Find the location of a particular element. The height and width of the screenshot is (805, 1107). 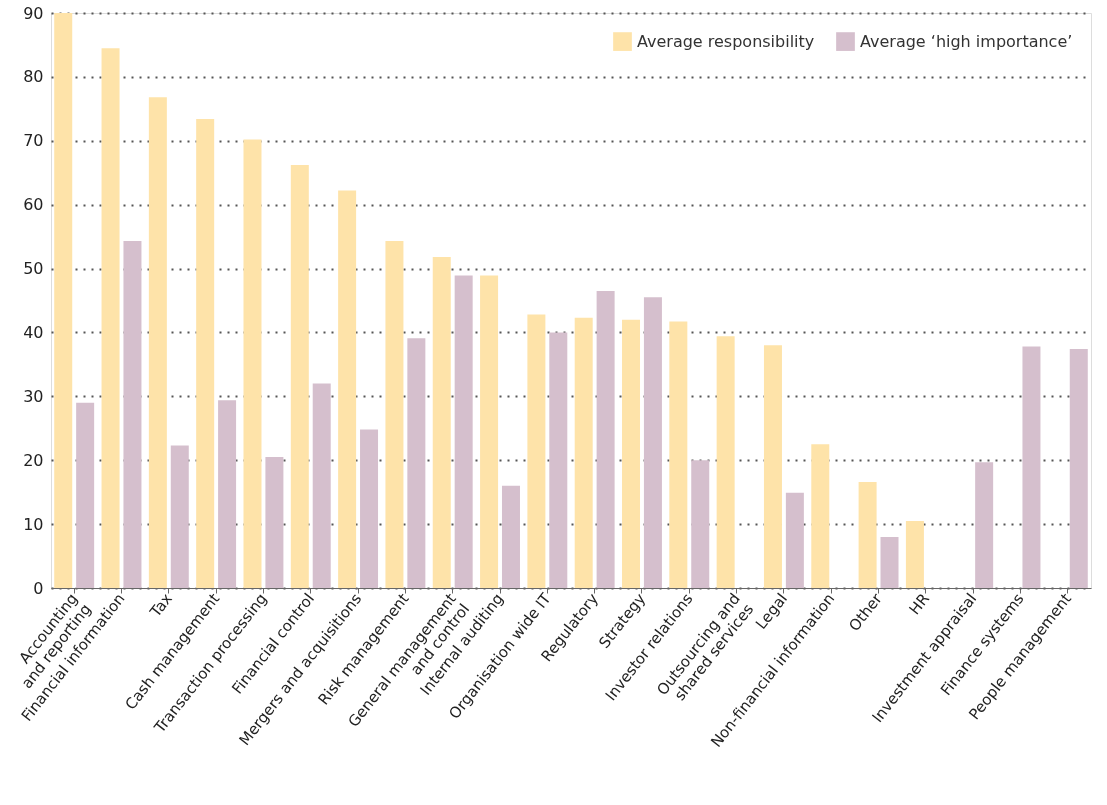

y-tick-label: 70 is located at coordinates (33, 141).